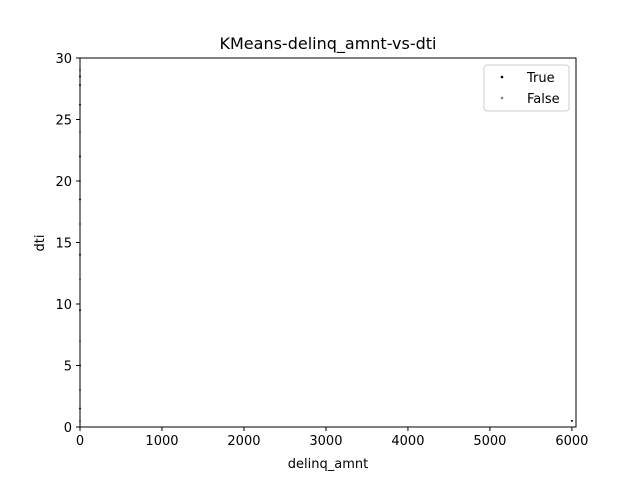  What do you see at coordinates (243, 441) in the screenshot?
I see `x-tick-label: 2000` at bounding box center [243, 441].